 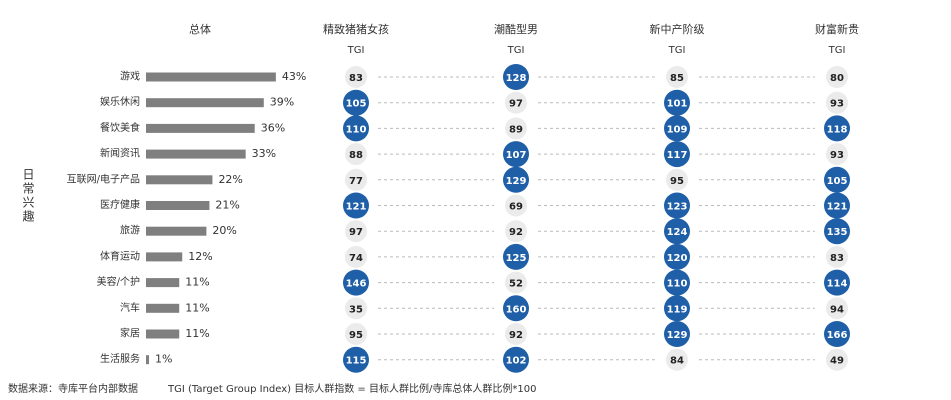 I want to click on tgi-value: 119, so click(x=677, y=309).